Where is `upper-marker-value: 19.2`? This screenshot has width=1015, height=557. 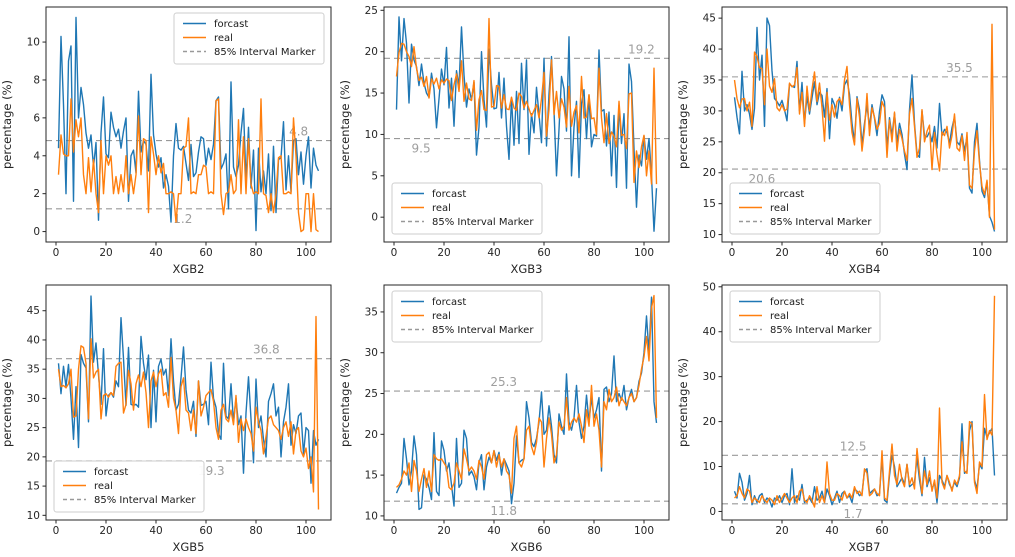 upper-marker-value: 19.2 is located at coordinates (641, 49).